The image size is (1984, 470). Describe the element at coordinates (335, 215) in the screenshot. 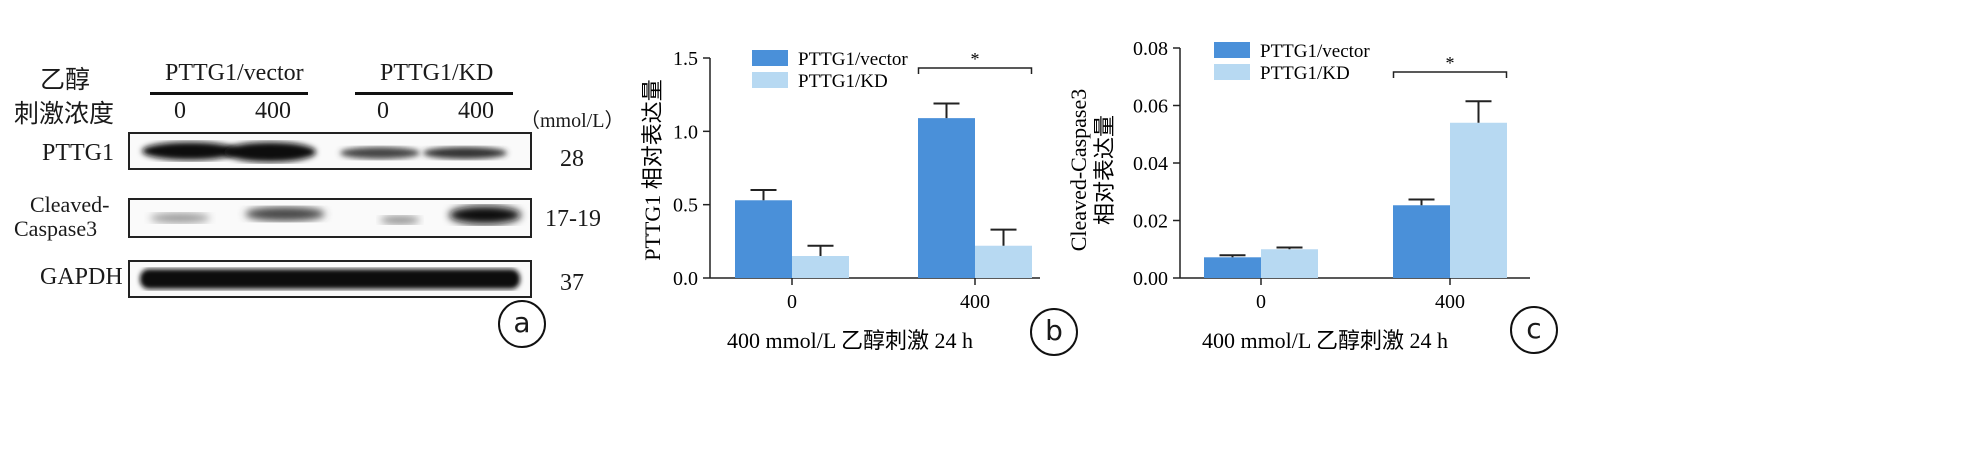

I see `blot-bands-caspase3` at that location.